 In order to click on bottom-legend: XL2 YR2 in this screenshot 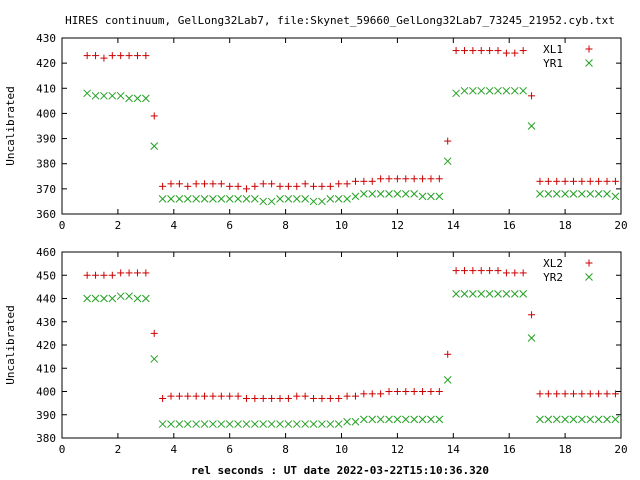, I will do `click(568, 270)`.